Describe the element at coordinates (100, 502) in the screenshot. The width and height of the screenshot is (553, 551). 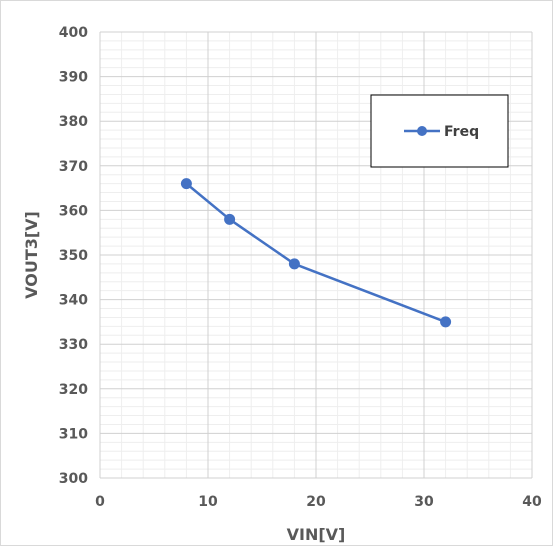
I see `x-tick-label: 0` at that location.